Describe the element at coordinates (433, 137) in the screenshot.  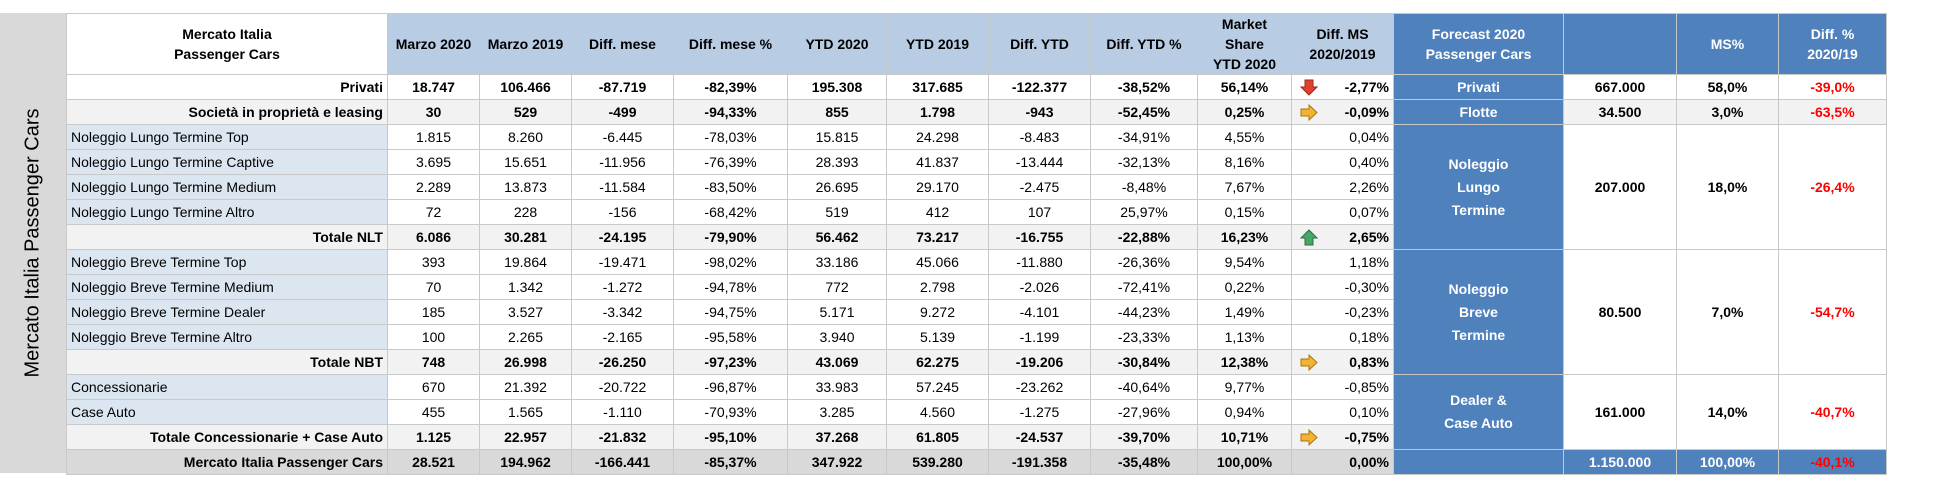
I see `cell: 1.815` at that location.